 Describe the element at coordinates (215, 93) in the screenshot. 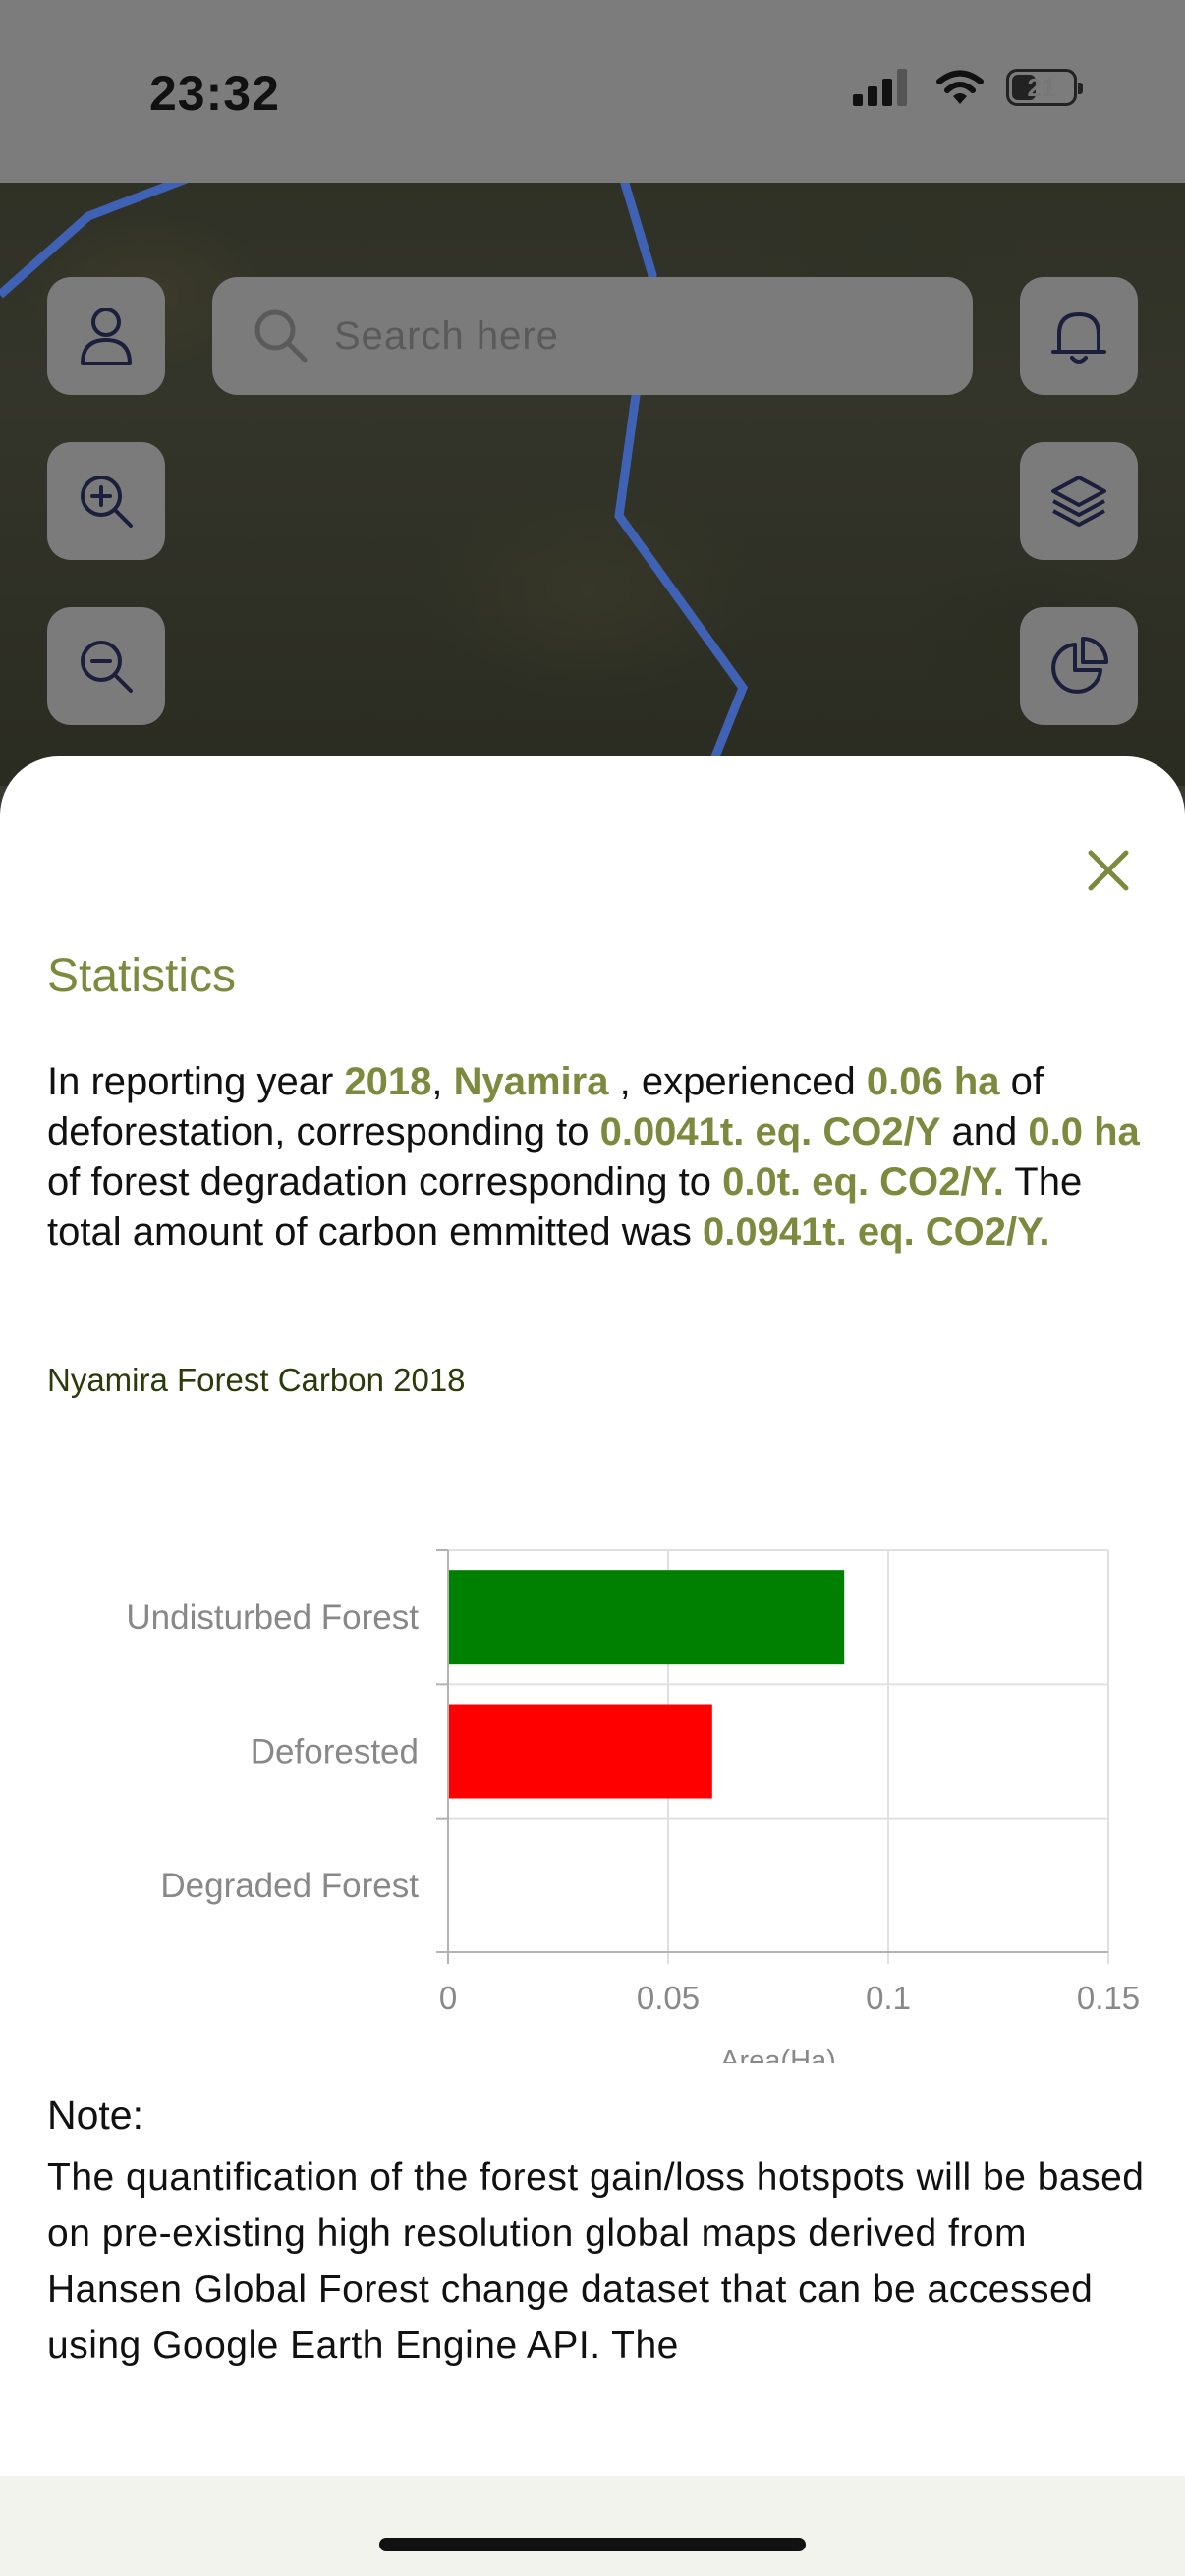

I see `clock: 23:32` at that location.